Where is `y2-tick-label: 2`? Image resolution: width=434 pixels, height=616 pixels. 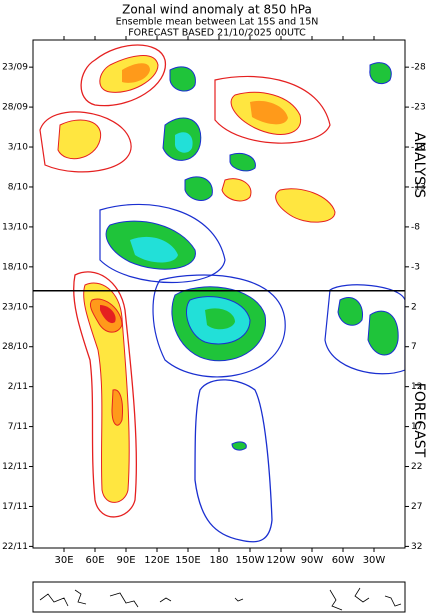
y2-tick-label: 2 is located at coordinates (414, 307).